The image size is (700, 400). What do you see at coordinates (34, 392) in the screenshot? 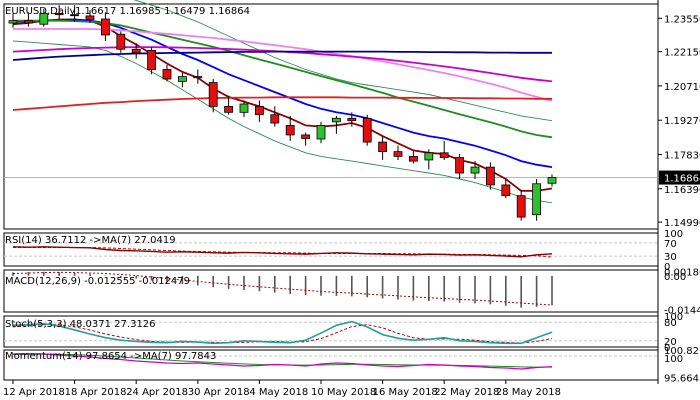
I see `x-tick-label: 12 Apr 2018` at bounding box center [34, 392].